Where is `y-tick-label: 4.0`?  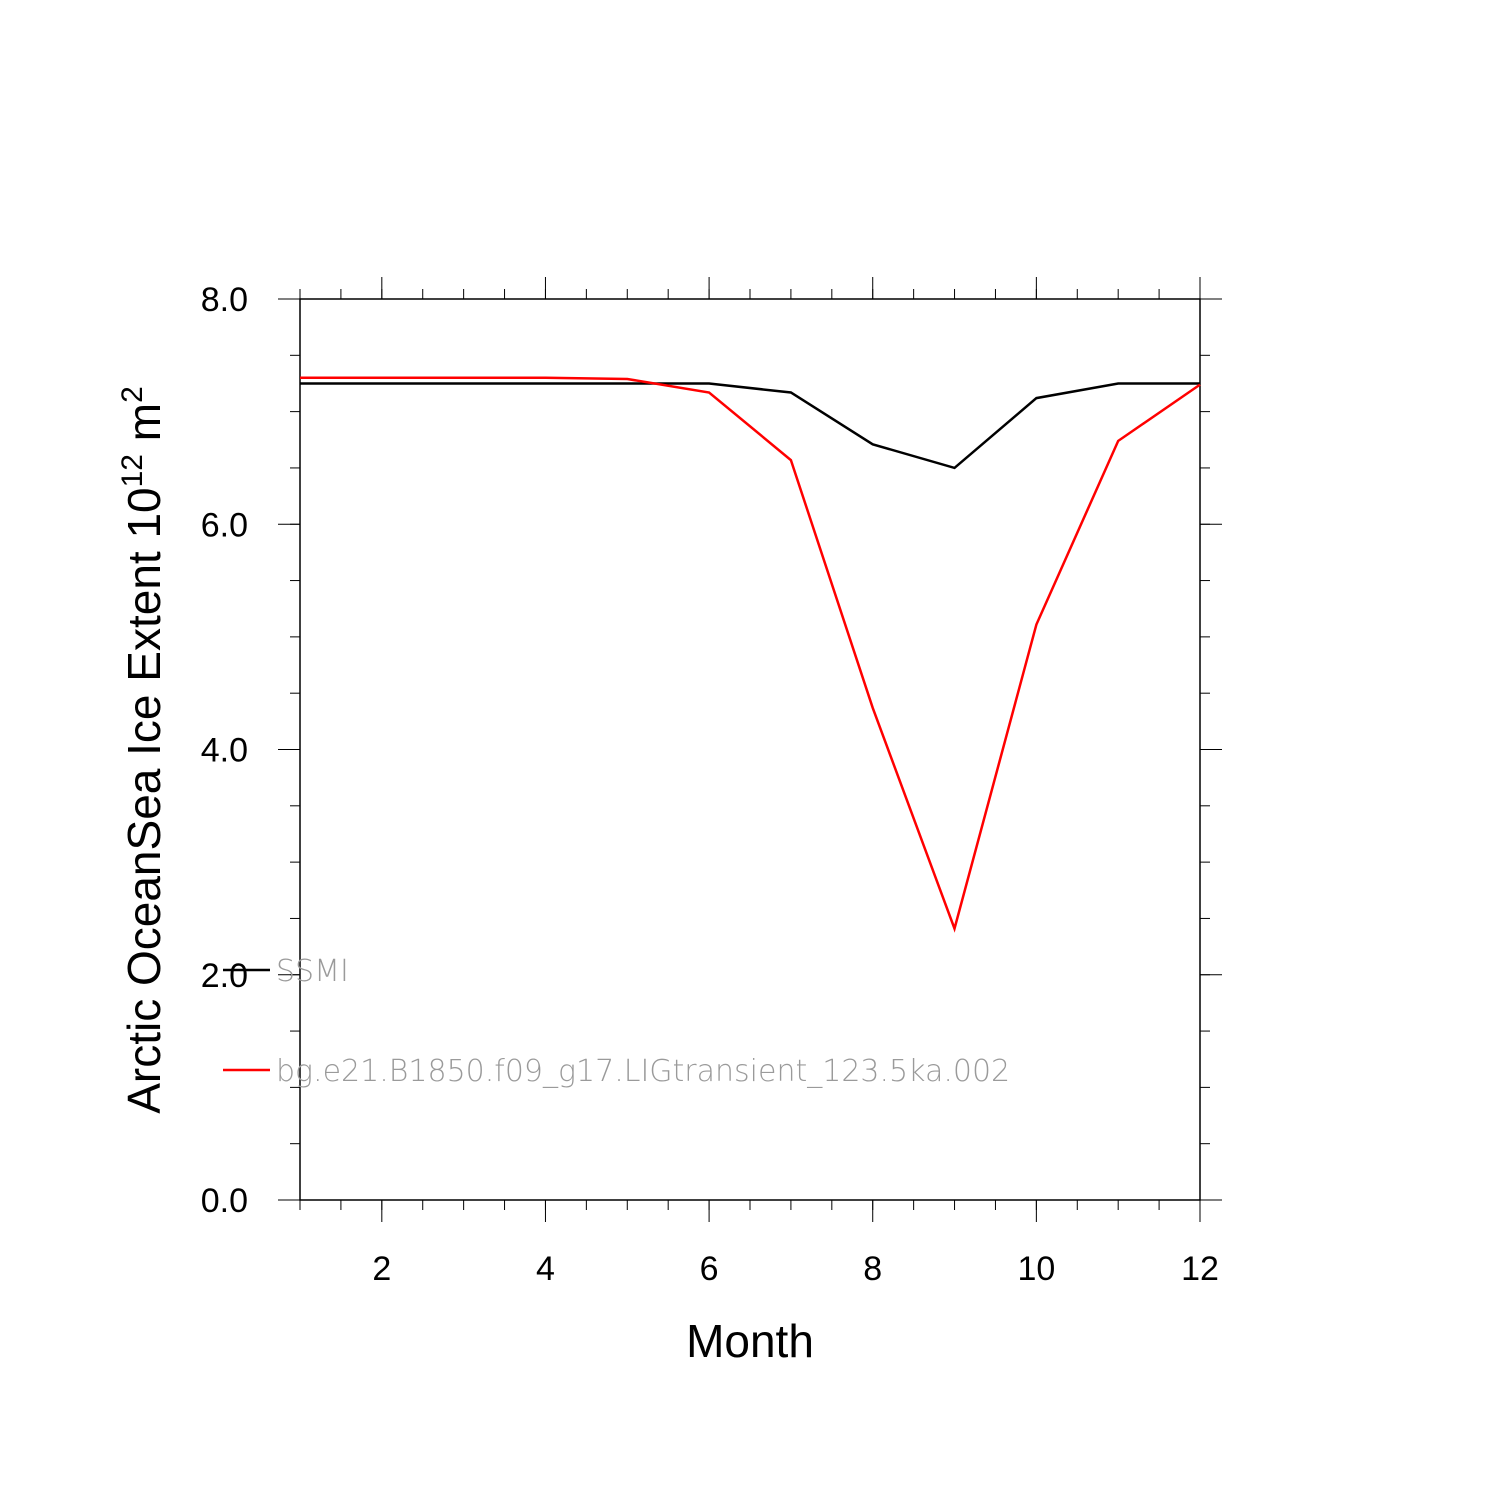
y-tick-label: 4.0 is located at coordinates (224, 751).